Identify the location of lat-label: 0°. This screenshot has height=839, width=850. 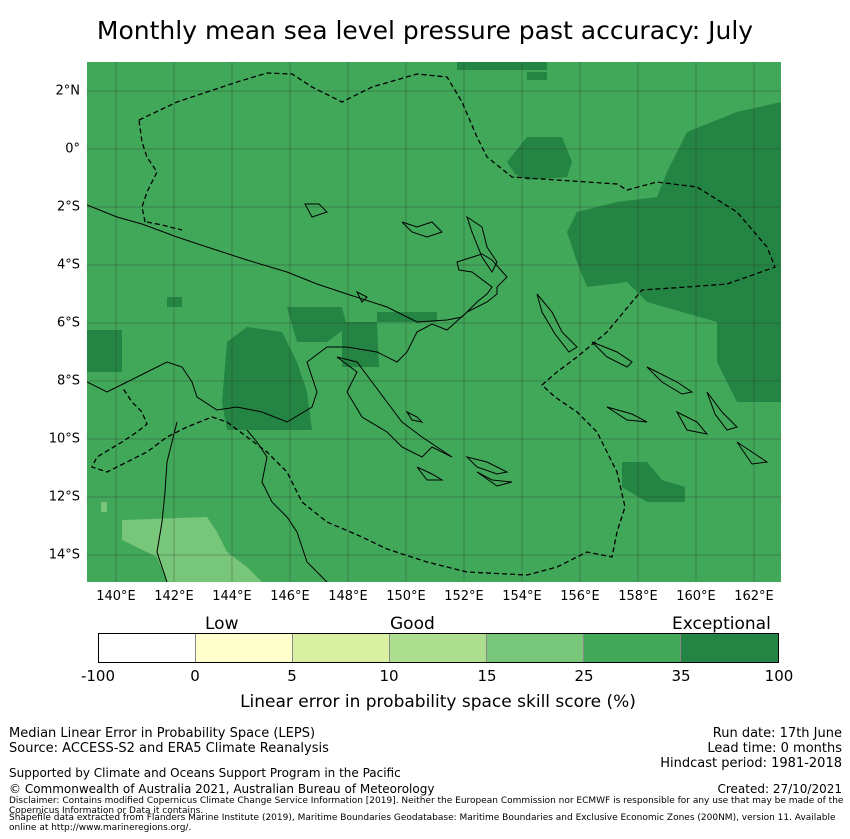
(72, 149).